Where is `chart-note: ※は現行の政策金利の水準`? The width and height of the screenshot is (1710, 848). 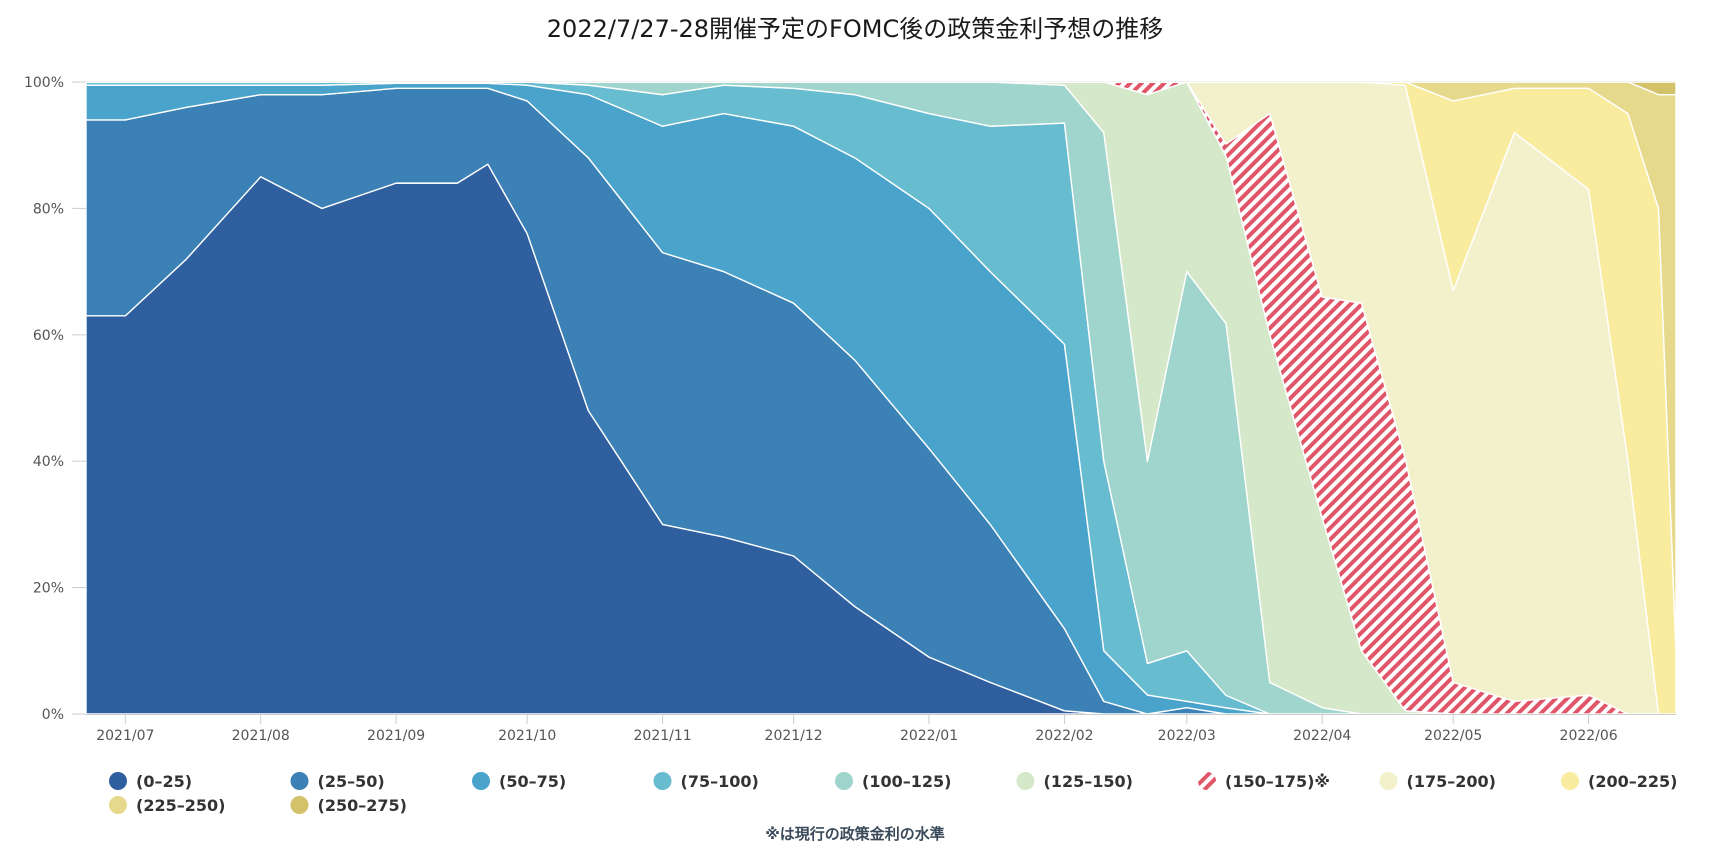
chart-note: ※は現行の政策金利の水準 is located at coordinates (855, 834).